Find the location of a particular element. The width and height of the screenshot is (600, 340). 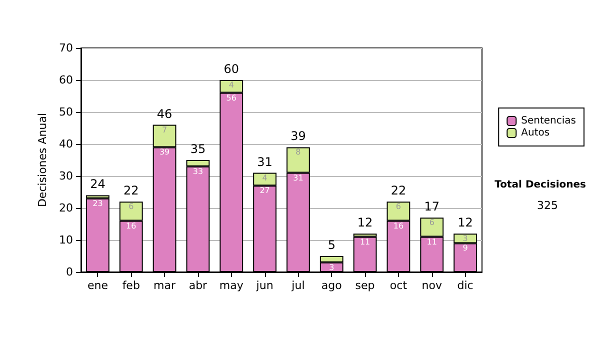

x-tick-label: mar is located at coordinates (165, 285).